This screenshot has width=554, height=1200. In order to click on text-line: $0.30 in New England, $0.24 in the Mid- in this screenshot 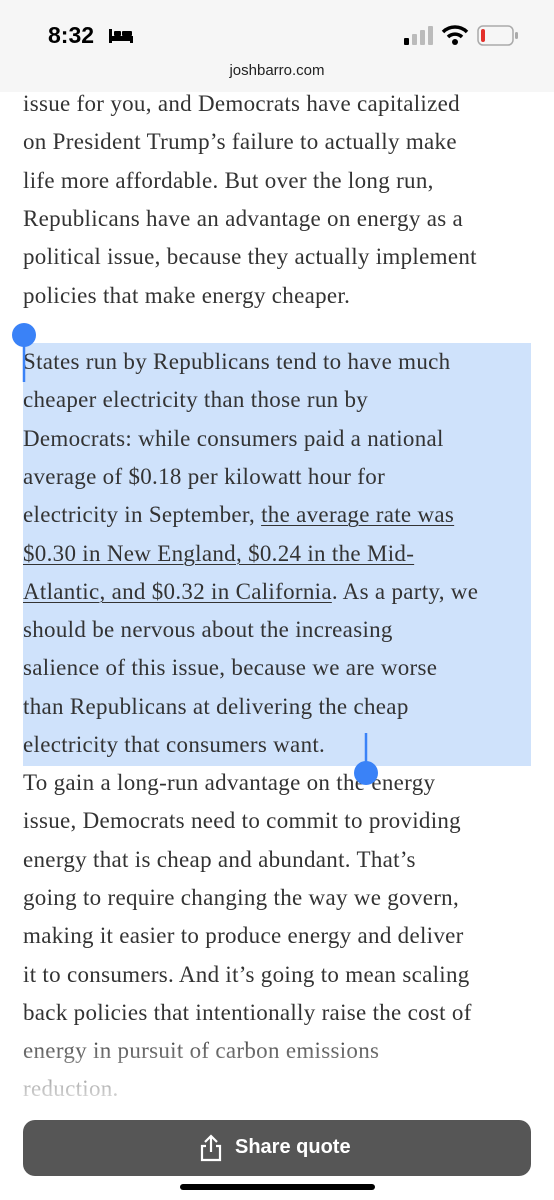, I will do `click(218, 554)`.